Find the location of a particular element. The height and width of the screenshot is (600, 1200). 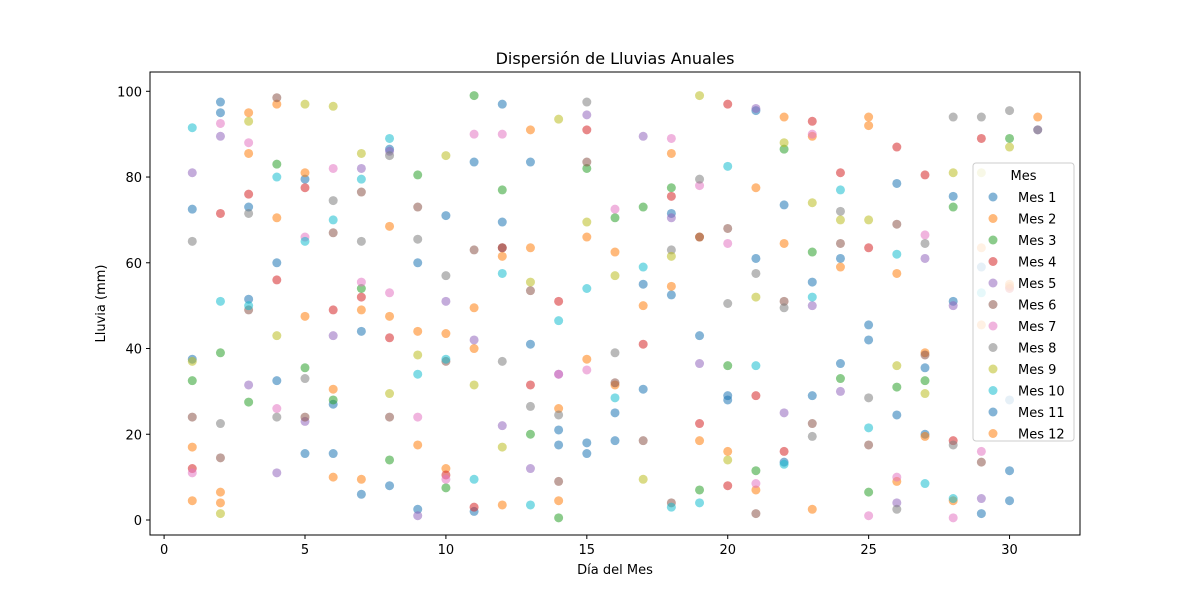

legend-label-mes-6: Mes 6 is located at coordinates (1037, 306).